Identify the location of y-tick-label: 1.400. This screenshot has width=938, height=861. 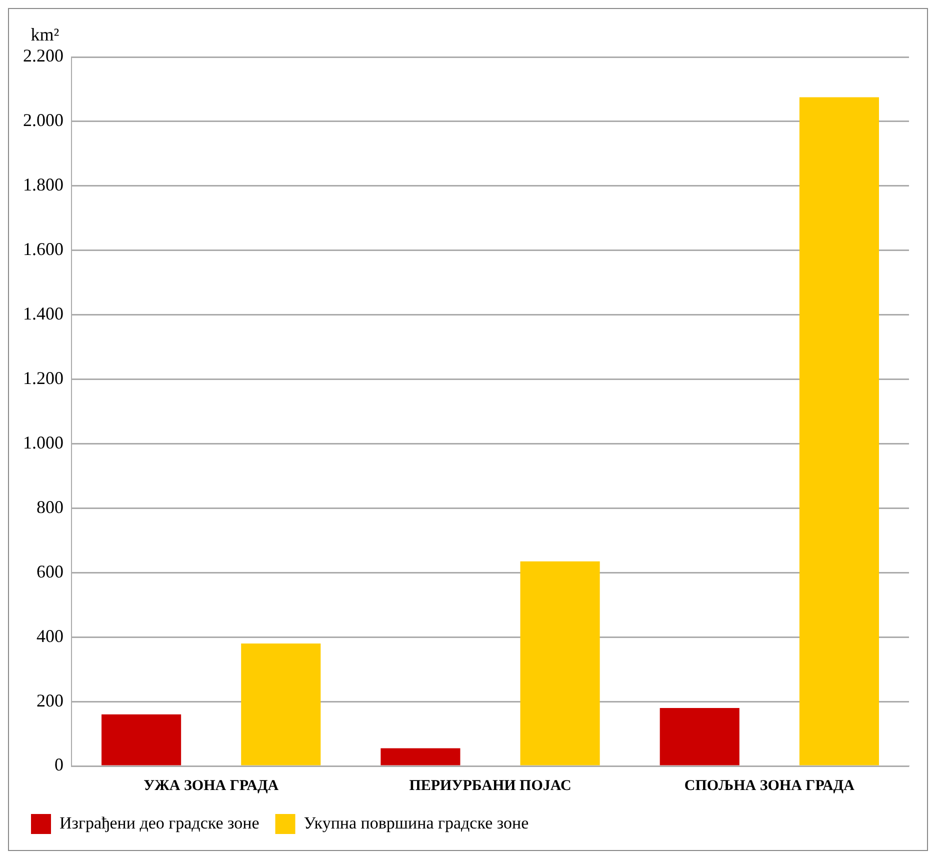
(43, 314).